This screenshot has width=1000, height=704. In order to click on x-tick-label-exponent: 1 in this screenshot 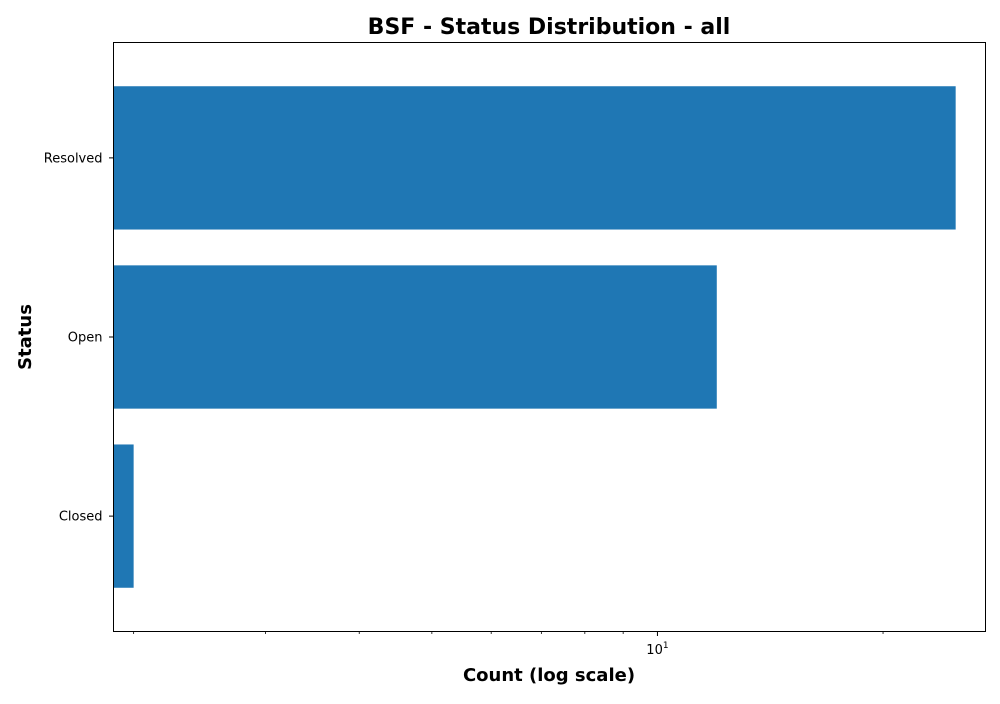, I will do `click(666, 646)`.